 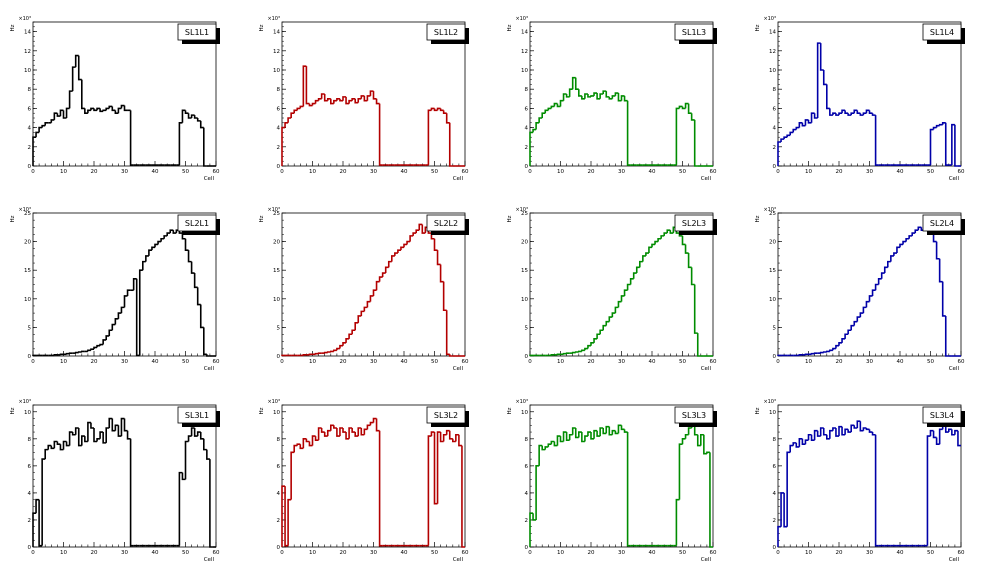 What do you see at coordinates (527, 90) in the screenshot?
I see `y-tick-label: 8` at bounding box center [527, 90].